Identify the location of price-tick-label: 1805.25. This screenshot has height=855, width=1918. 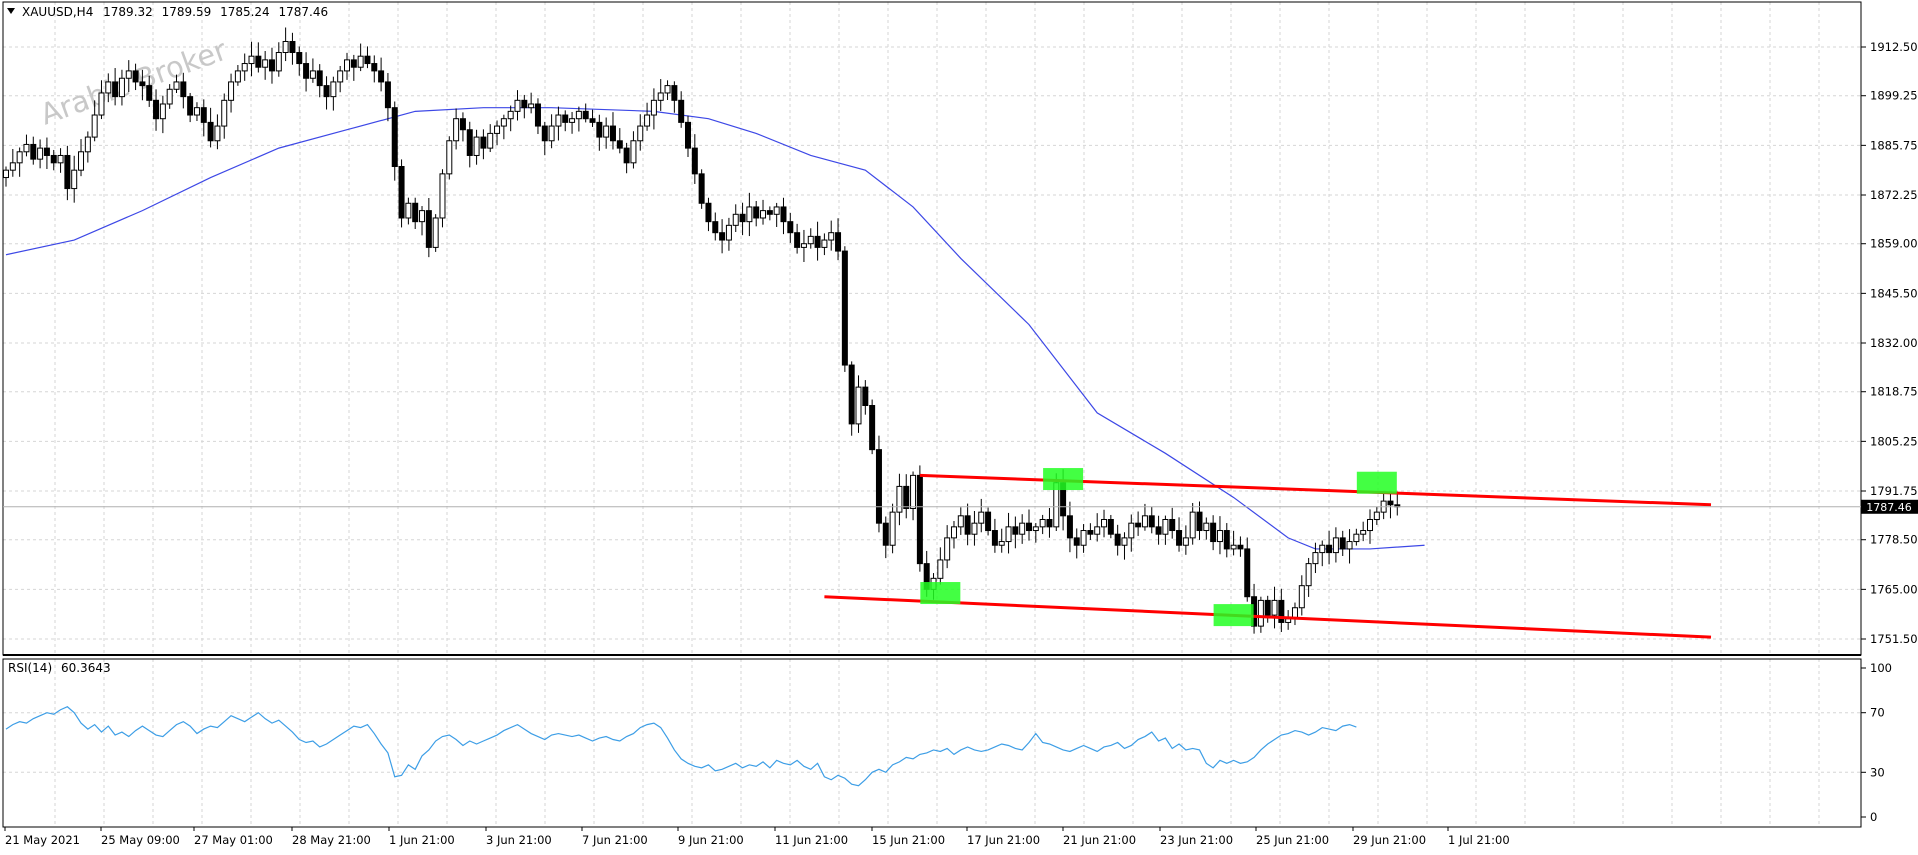
(1894, 441).